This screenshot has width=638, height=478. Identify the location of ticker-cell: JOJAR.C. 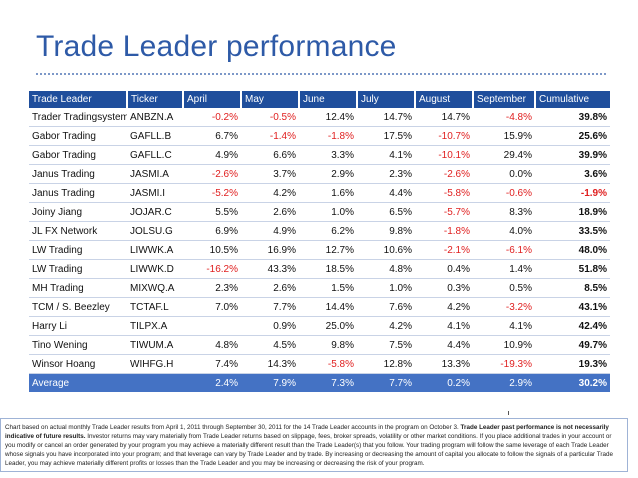
(155, 212).